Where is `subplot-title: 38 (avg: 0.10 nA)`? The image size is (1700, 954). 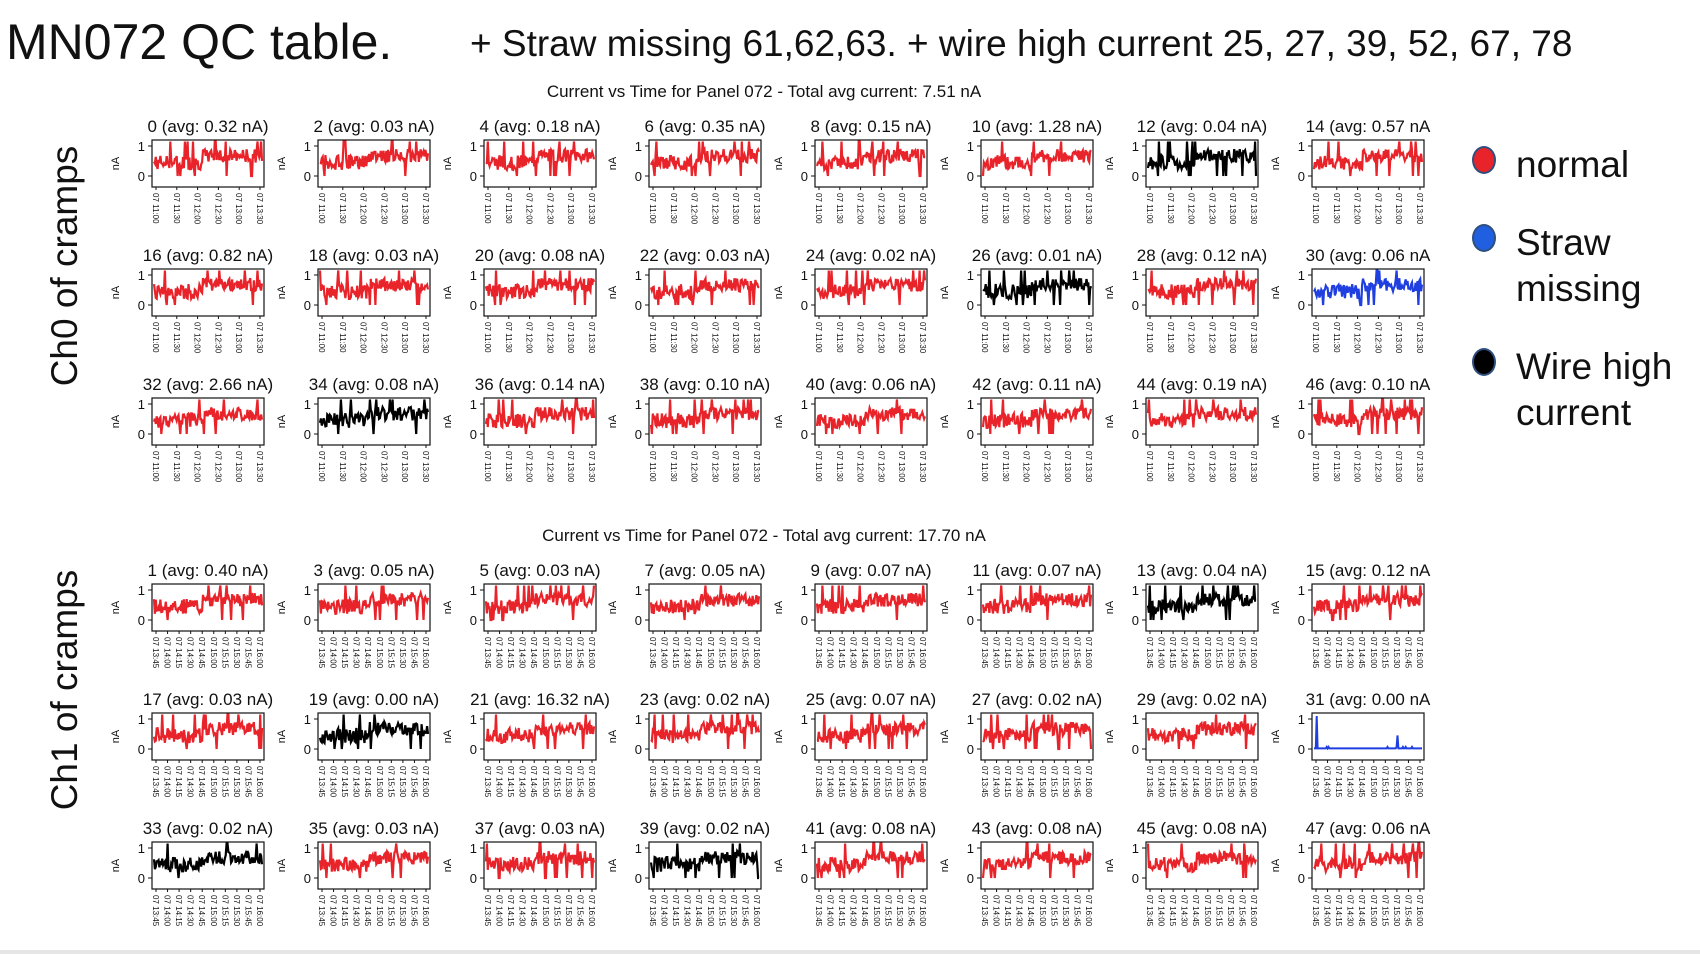 subplot-title: 38 (avg: 0.10 nA) is located at coordinates (705, 384).